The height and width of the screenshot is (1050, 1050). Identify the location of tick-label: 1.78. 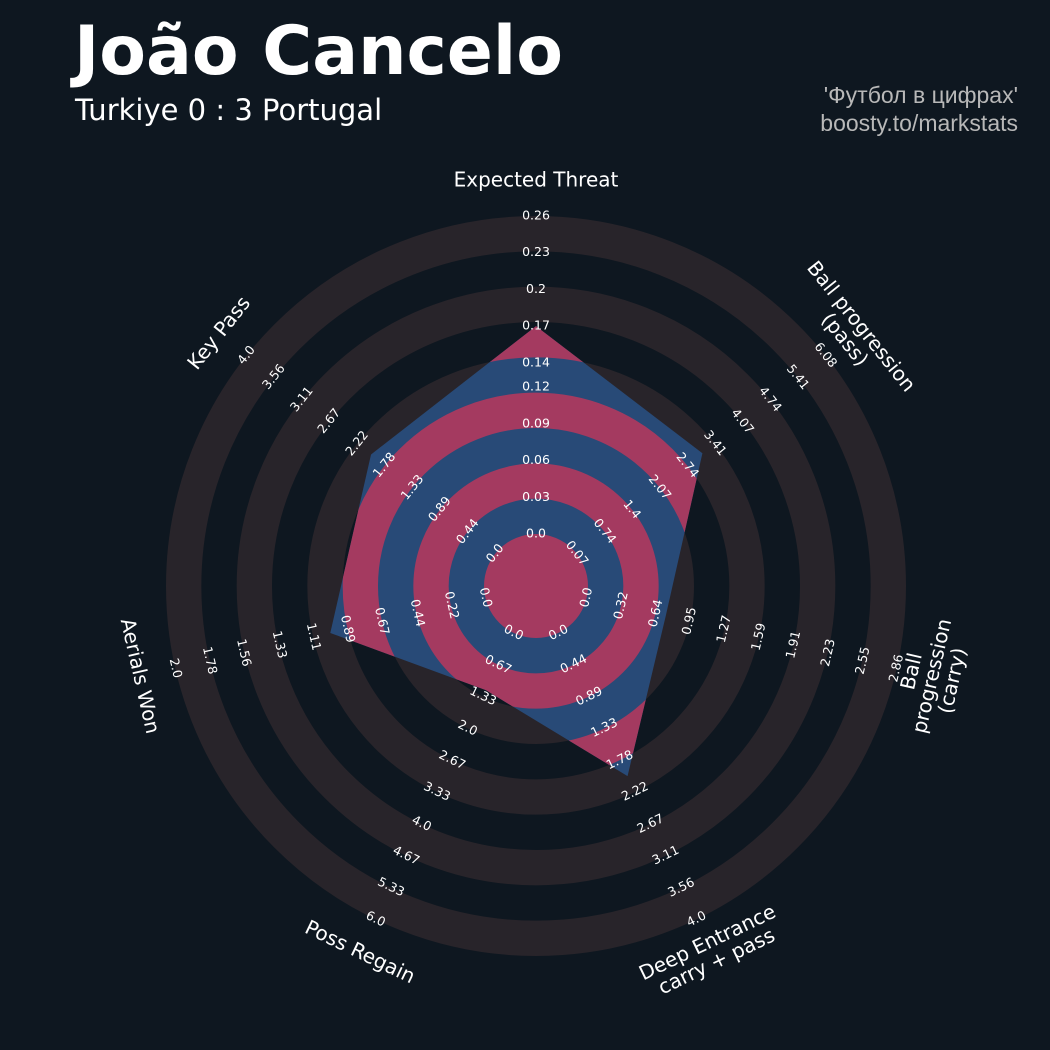
(210, 660).